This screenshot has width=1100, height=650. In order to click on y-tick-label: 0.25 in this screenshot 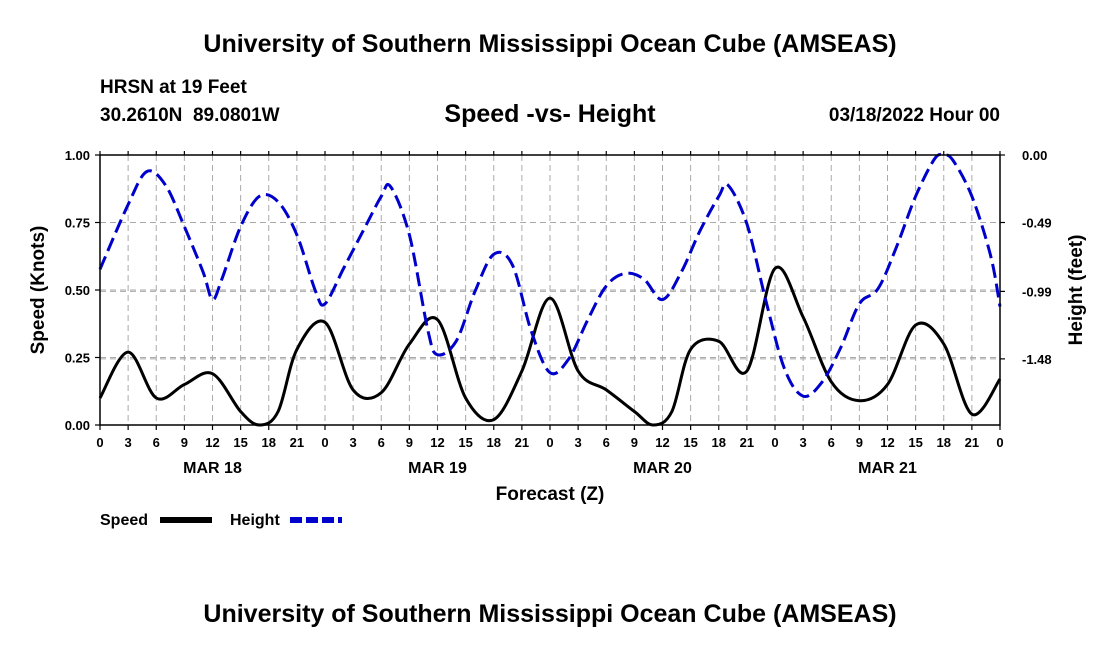, I will do `click(77, 358)`.